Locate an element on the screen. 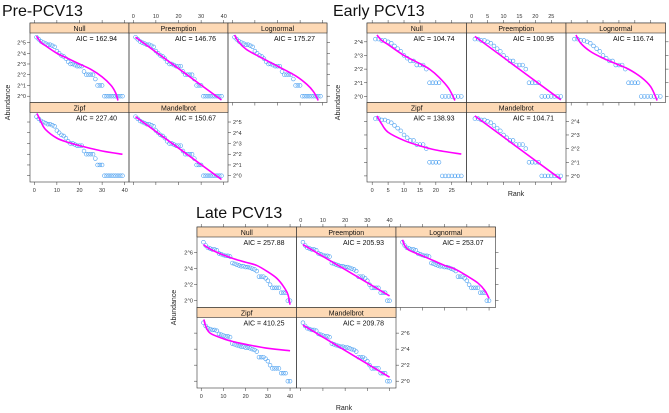  y-axis-label: Abundance is located at coordinates (8, 103).